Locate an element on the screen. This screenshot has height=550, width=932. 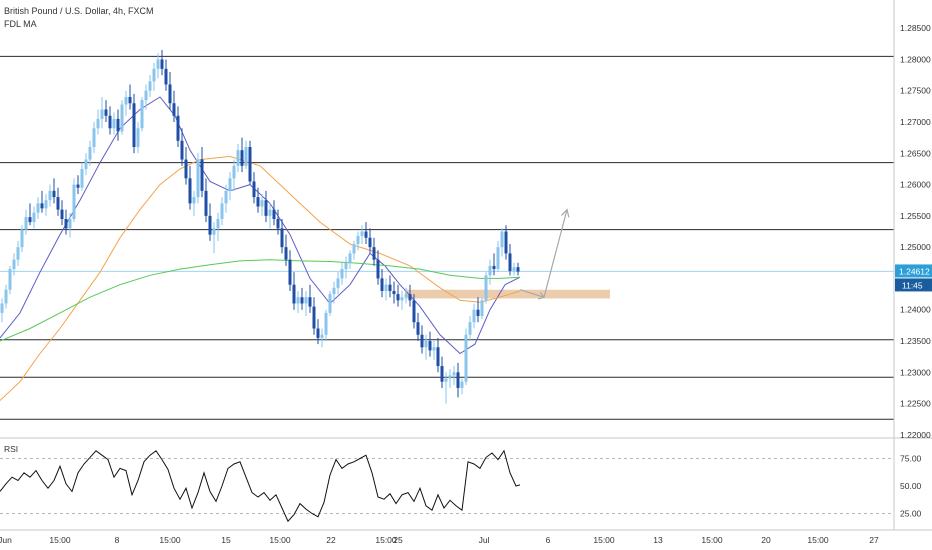
rsi-tick-label: 75.00 is located at coordinates (911, 459).